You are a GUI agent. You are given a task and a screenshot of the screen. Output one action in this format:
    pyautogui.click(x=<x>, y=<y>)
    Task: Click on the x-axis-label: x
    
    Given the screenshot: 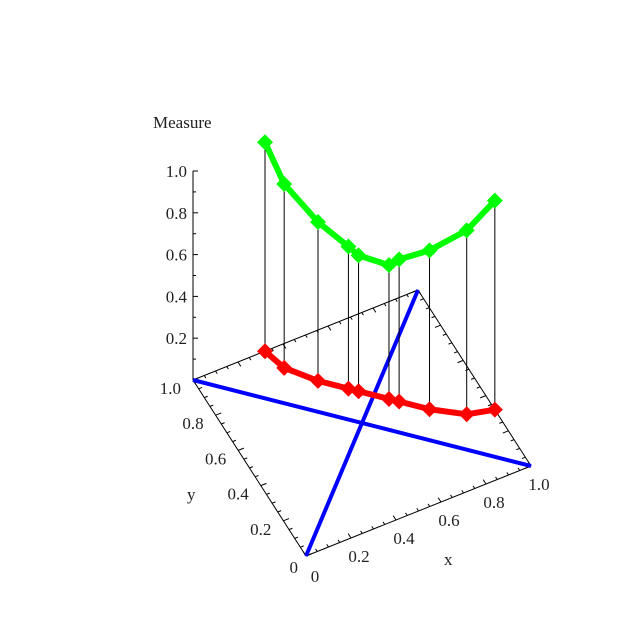 What is the action you would take?
    pyautogui.click(x=448, y=559)
    